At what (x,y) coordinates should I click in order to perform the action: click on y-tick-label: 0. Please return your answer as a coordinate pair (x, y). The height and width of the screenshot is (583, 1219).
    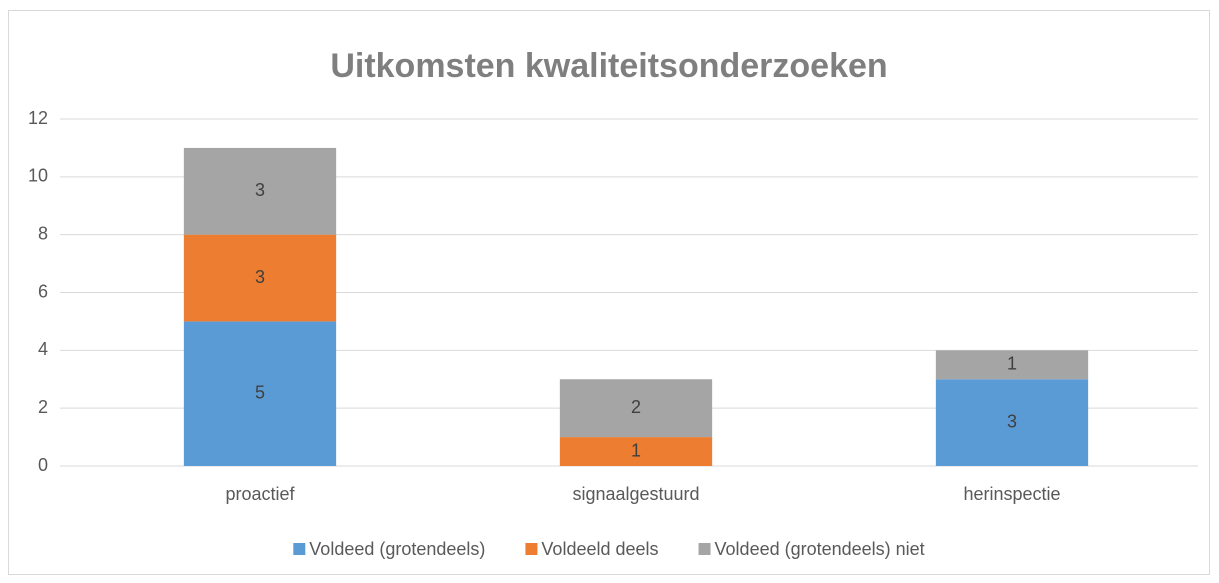
    Looking at the image, I should click on (43, 465).